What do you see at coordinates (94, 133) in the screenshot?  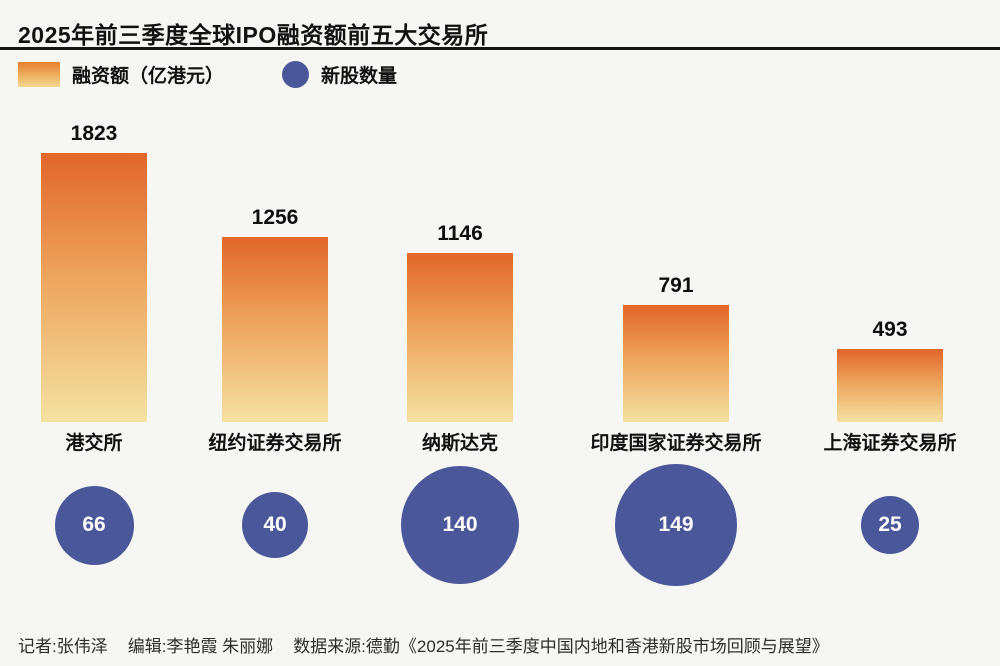 I see `bar-value-label: 1823` at bounding box center [94, 133].